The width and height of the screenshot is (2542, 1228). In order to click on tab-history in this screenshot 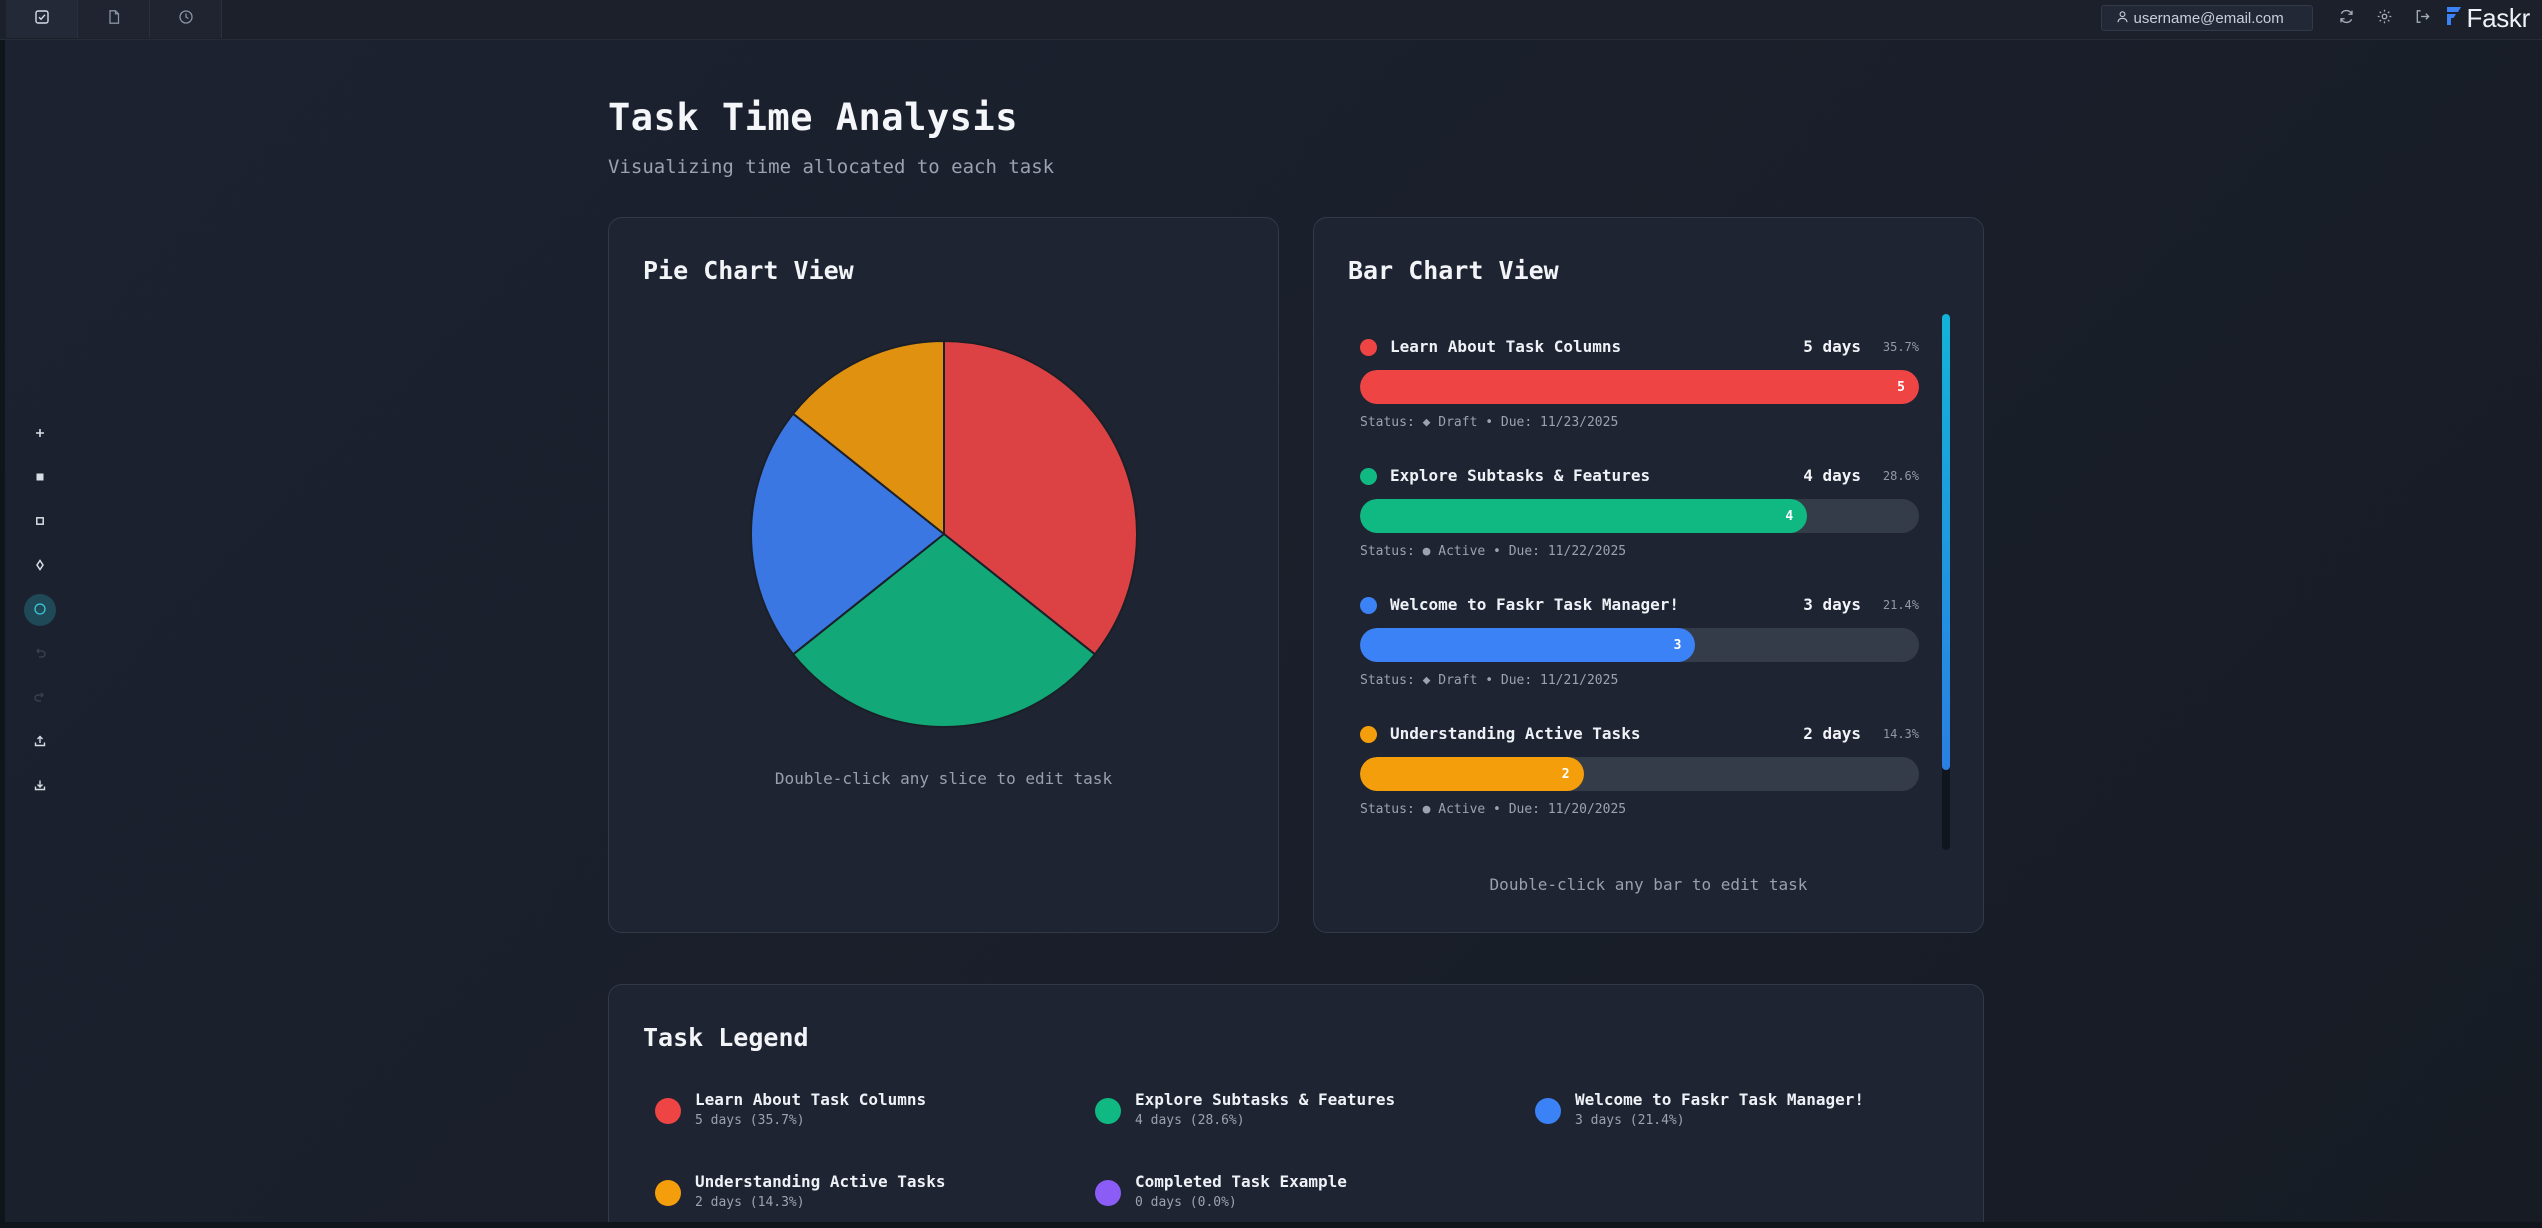, I will do `click(186, 19)`.